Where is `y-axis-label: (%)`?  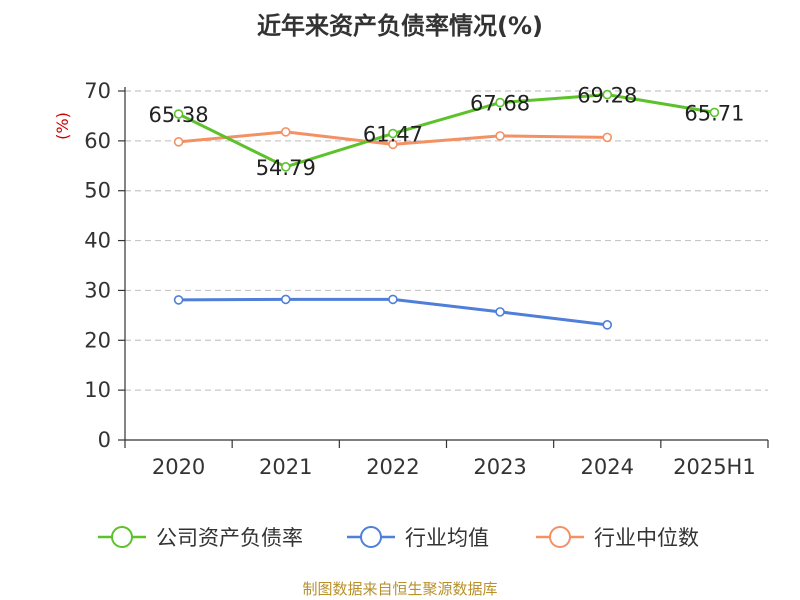
y-axis-label: (%) is located at coordinates (62, 126).